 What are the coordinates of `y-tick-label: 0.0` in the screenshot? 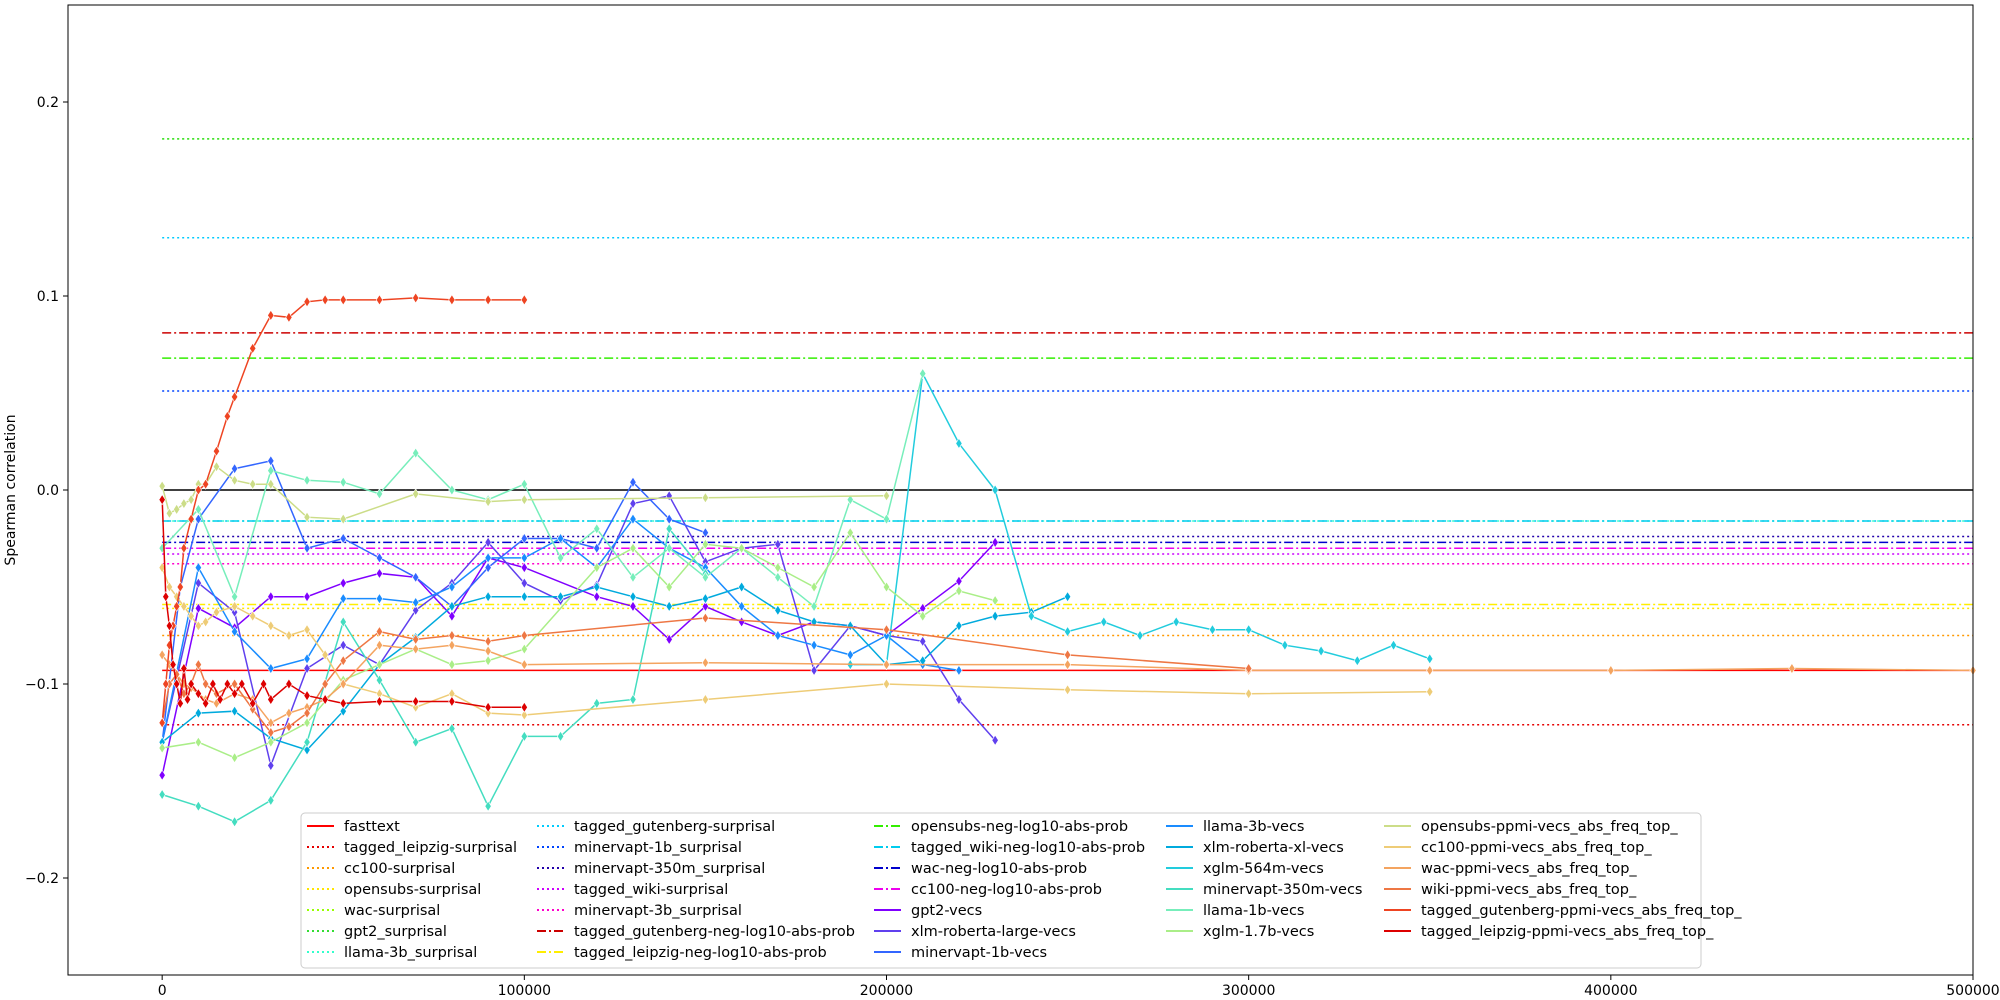 It's located at (48, 491).